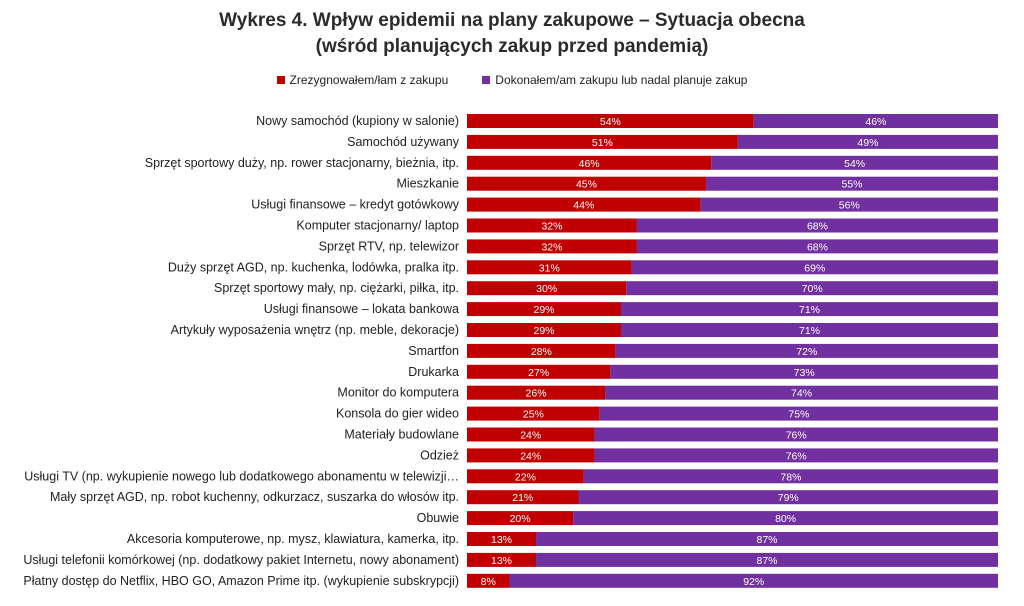  I want to click on category-label: Drukarka, so click(433, 372).